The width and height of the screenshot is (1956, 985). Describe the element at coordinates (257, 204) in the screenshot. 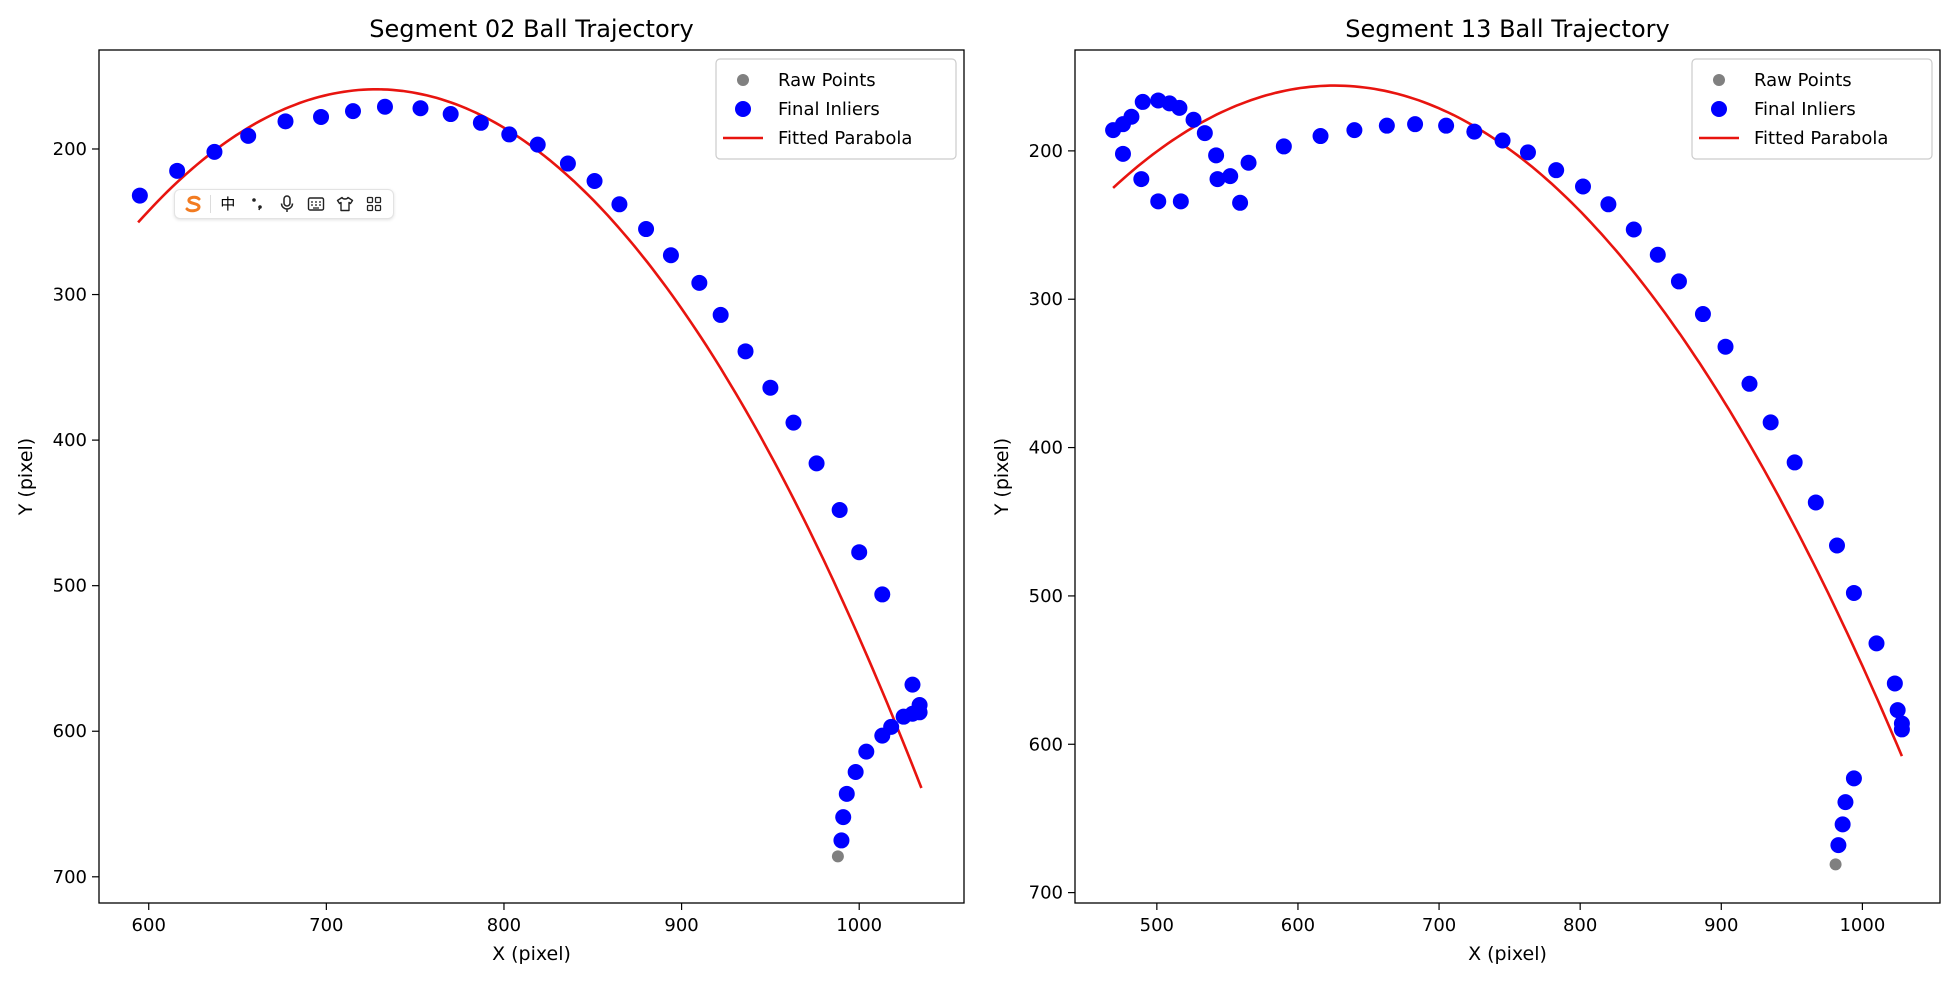

I see `punctuation-icon` at that location.